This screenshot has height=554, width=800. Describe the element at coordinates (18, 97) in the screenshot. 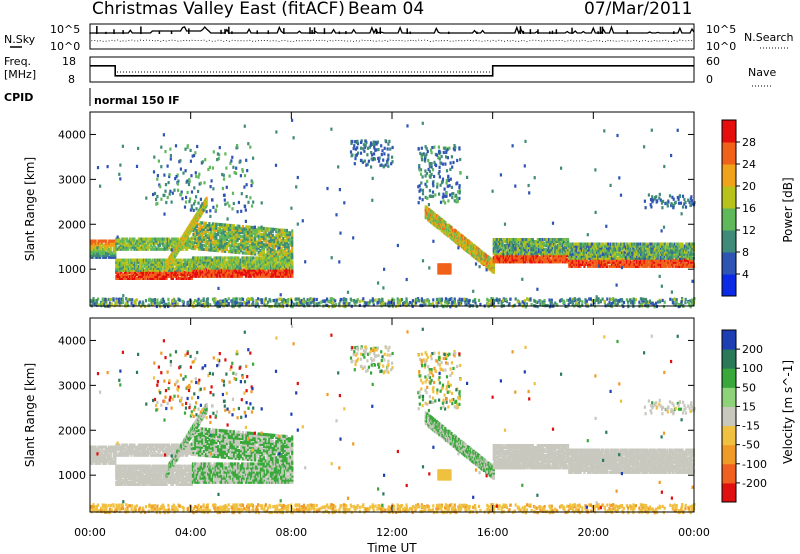

I see `cpid-label: CPID` at that location.